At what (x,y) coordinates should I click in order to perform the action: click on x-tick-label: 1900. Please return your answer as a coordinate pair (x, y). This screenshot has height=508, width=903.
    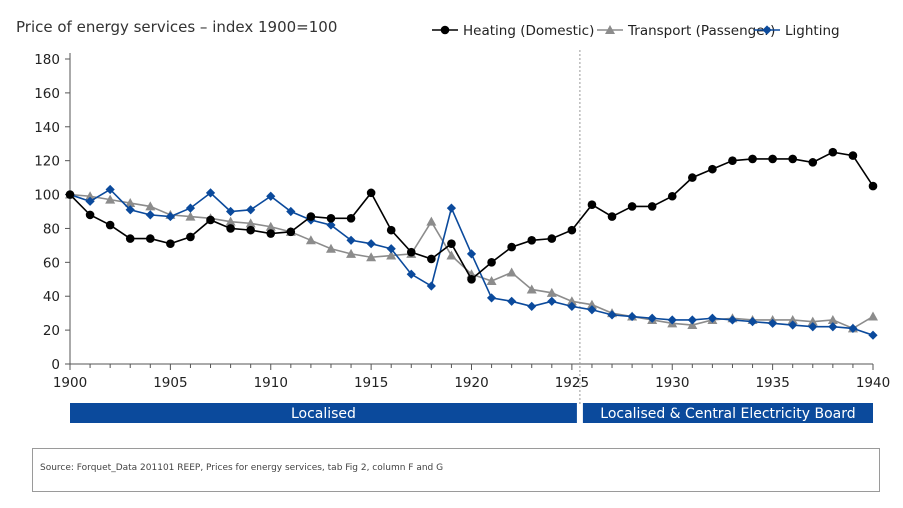
    Looking at the image, I should click on (70, 383).